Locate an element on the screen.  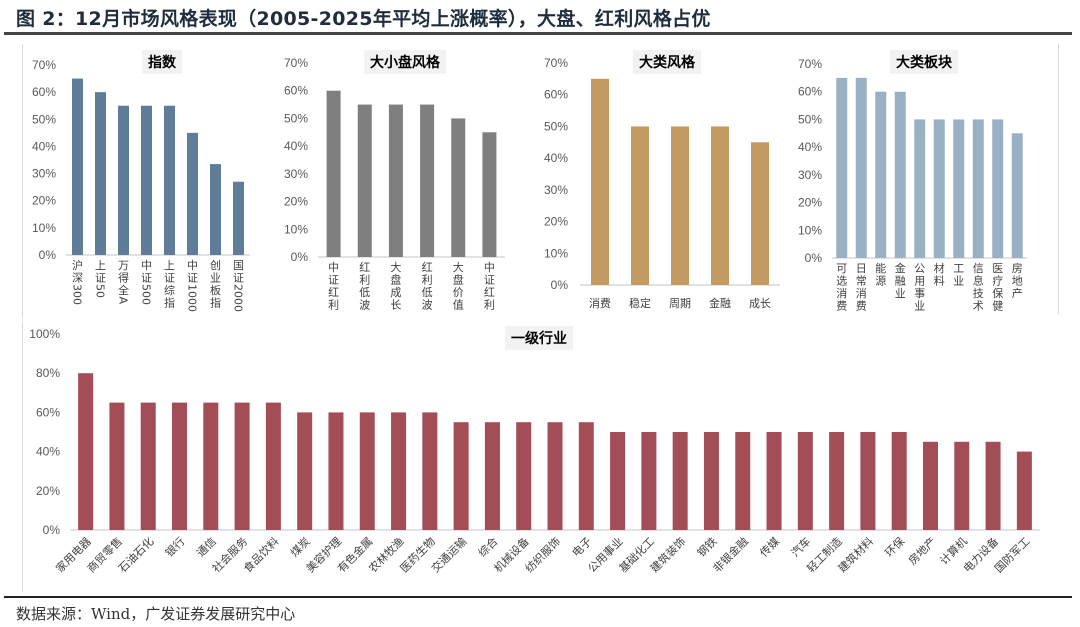
x-tick-label-part: 价 is located at coordinates (458, 292).